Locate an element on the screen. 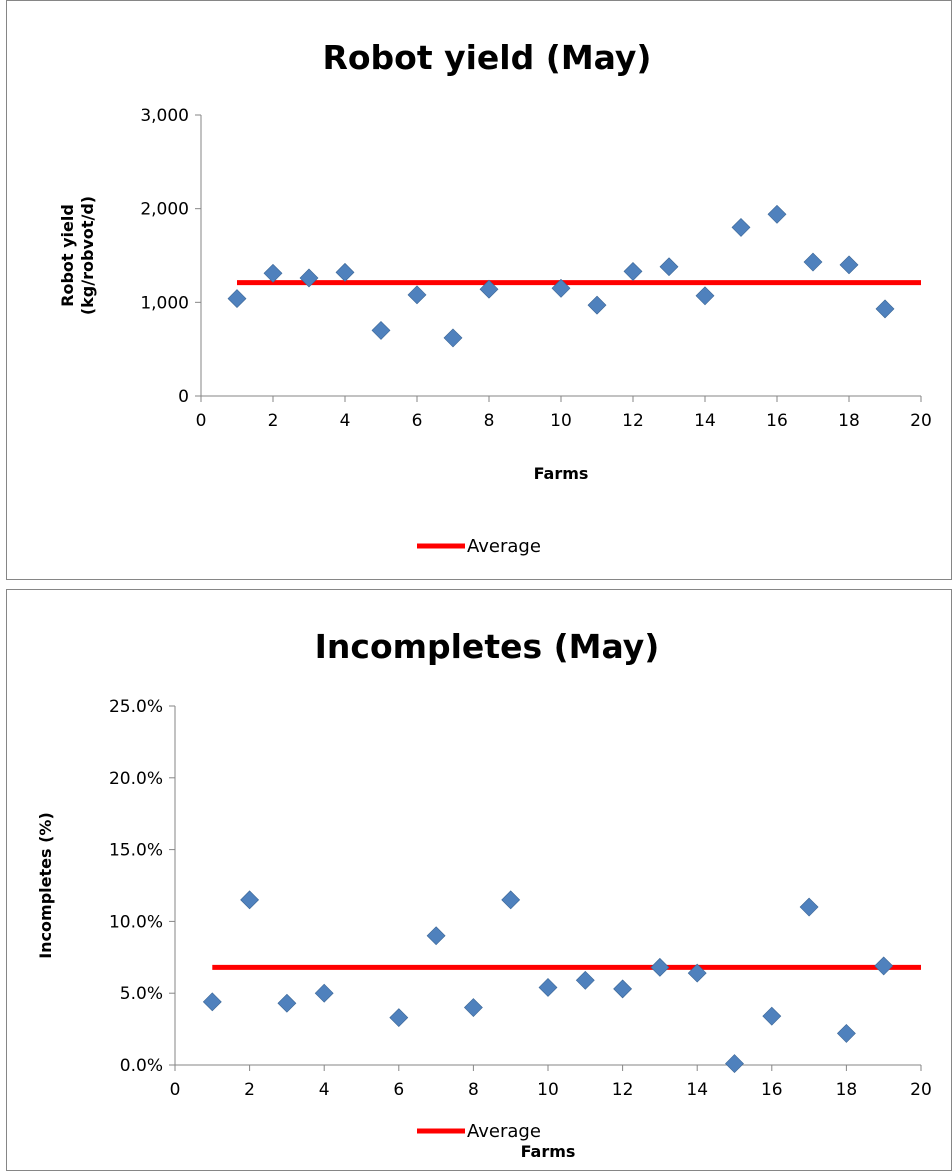 This screenshot has width=952, height=1172. chart-title: Incompletes (May) is located at coordinates (487, 646).